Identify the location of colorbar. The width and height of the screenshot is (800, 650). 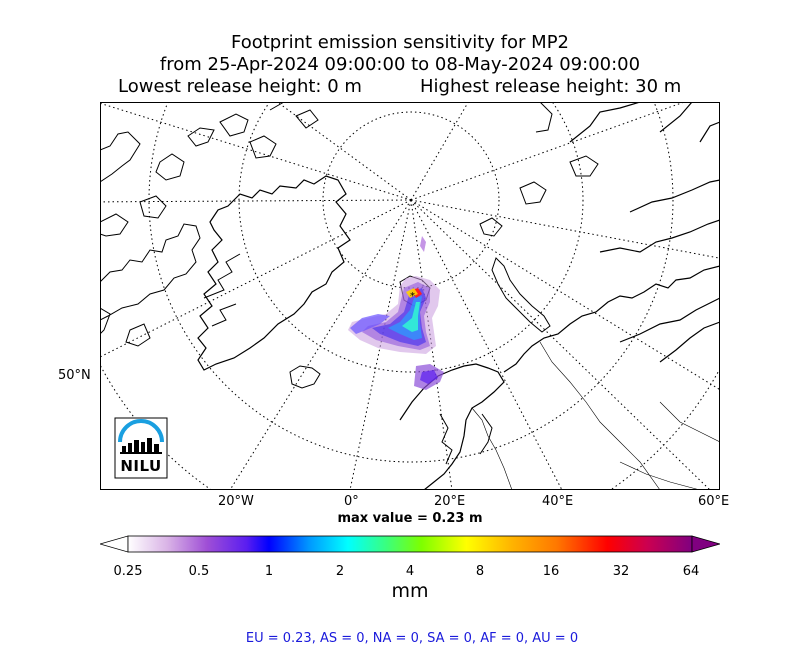
(410, 544).